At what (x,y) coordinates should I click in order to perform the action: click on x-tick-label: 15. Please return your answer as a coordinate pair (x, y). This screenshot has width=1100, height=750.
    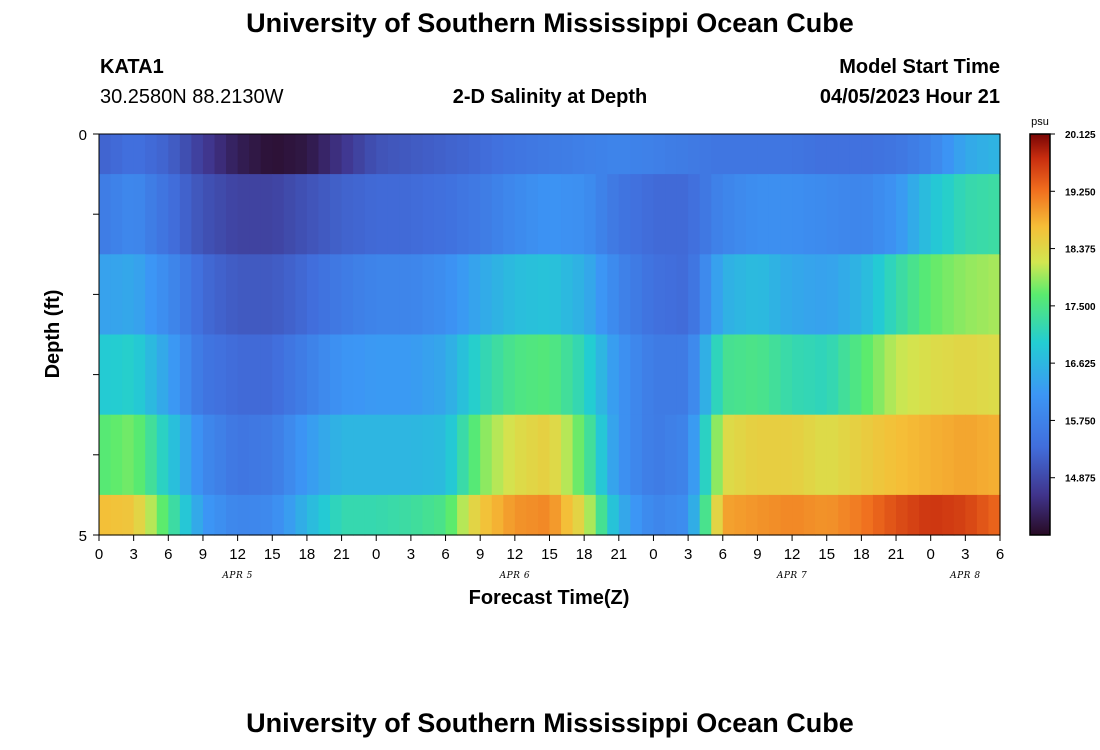
    Looking at the image, I should click on (549, 554).